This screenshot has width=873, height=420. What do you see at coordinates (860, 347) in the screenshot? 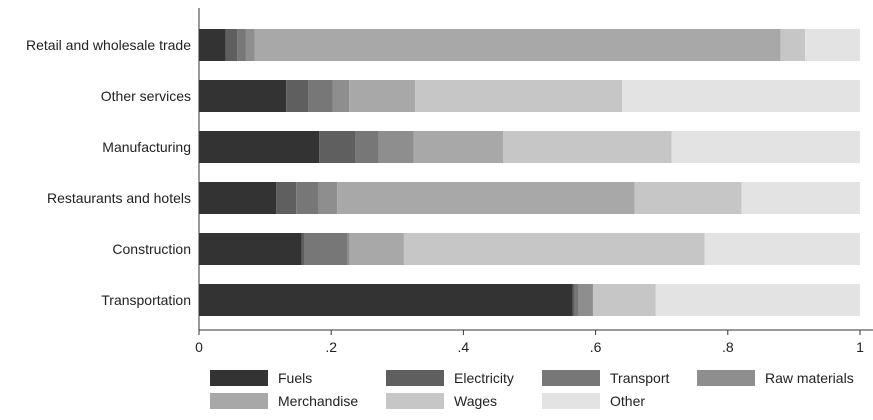
I see `x-tick-label: 1` at bounding box center [860, 347].